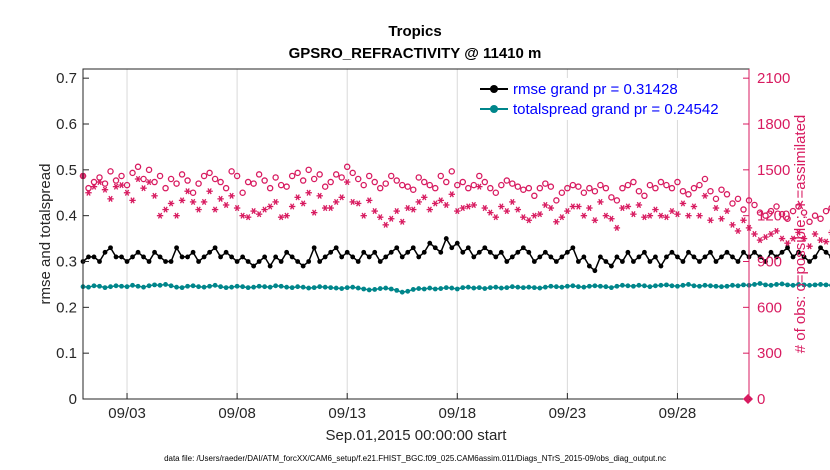 This screenshot has width=830, height=470. What do you see at coordinates (127, 413) in the screenshot?
I see `x-tick-label: 09/03` at bounding box center [127, 413].